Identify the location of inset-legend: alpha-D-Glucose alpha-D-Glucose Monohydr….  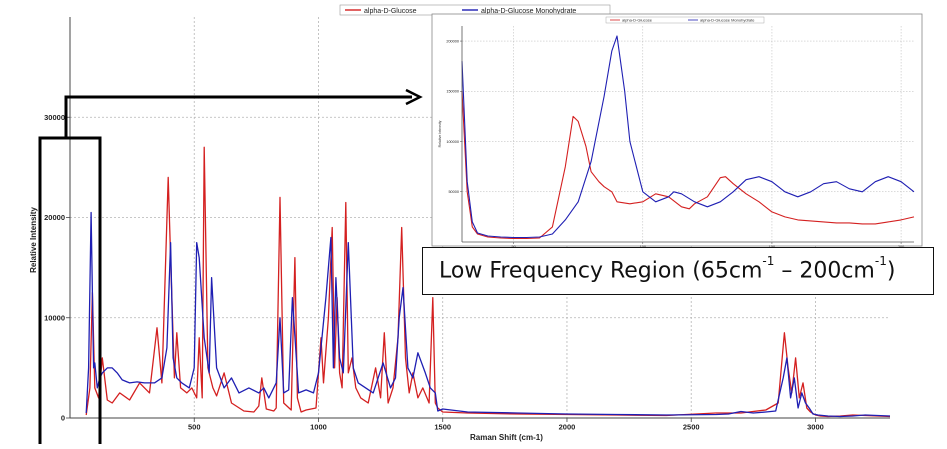
(685, 20).